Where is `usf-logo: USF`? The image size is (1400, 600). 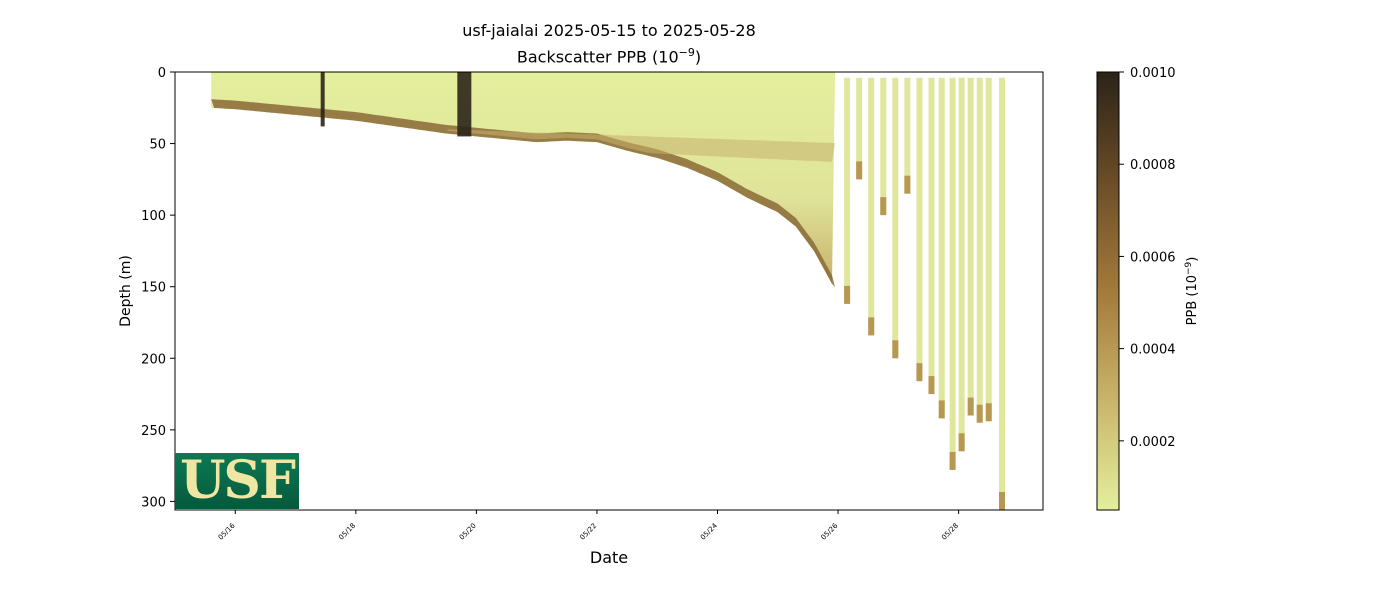
usf-logo: USF is located at coordinates (237, 481).